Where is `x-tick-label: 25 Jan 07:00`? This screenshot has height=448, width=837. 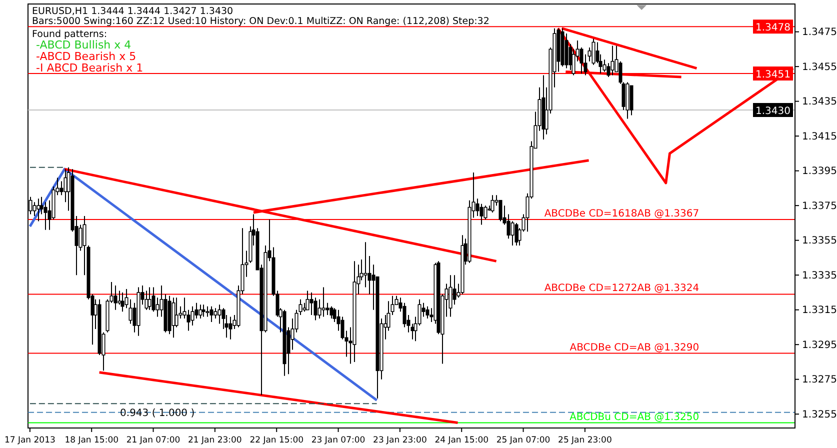
x-tick-label: 25 Jan 07:00 is located at coordinates (523, 441).